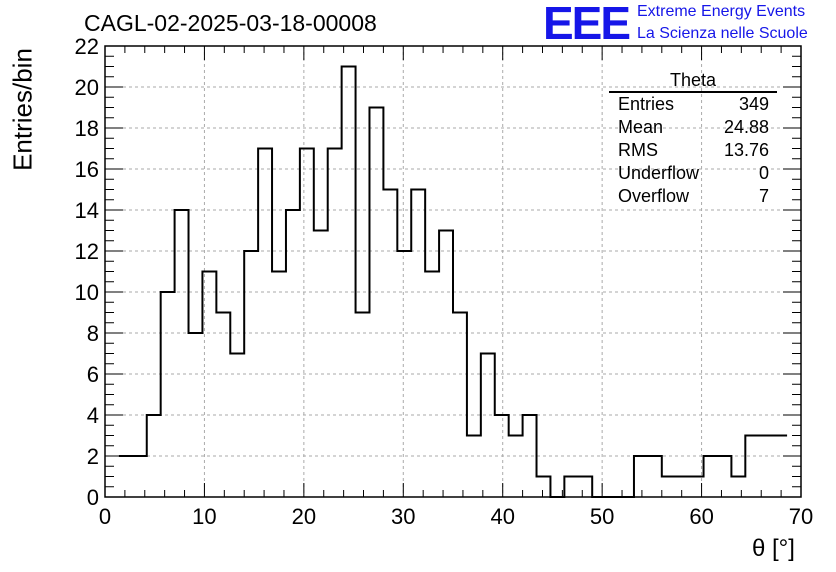 Image resolution: width=836 pixels, height=572 pixels. What do you see at coordinates (87, 46) in the screenshot?
I see `y-tick-label: 22` at bounding box center [87, 46].